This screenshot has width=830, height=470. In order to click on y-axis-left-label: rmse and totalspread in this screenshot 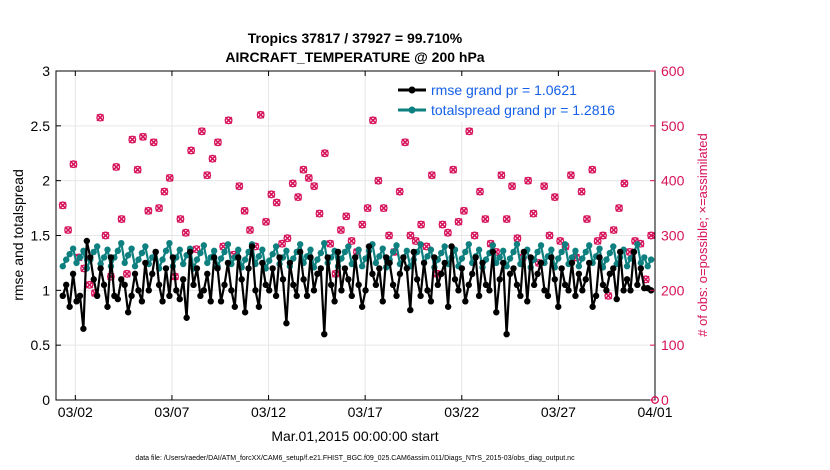, I will do `click(18, 235)`.